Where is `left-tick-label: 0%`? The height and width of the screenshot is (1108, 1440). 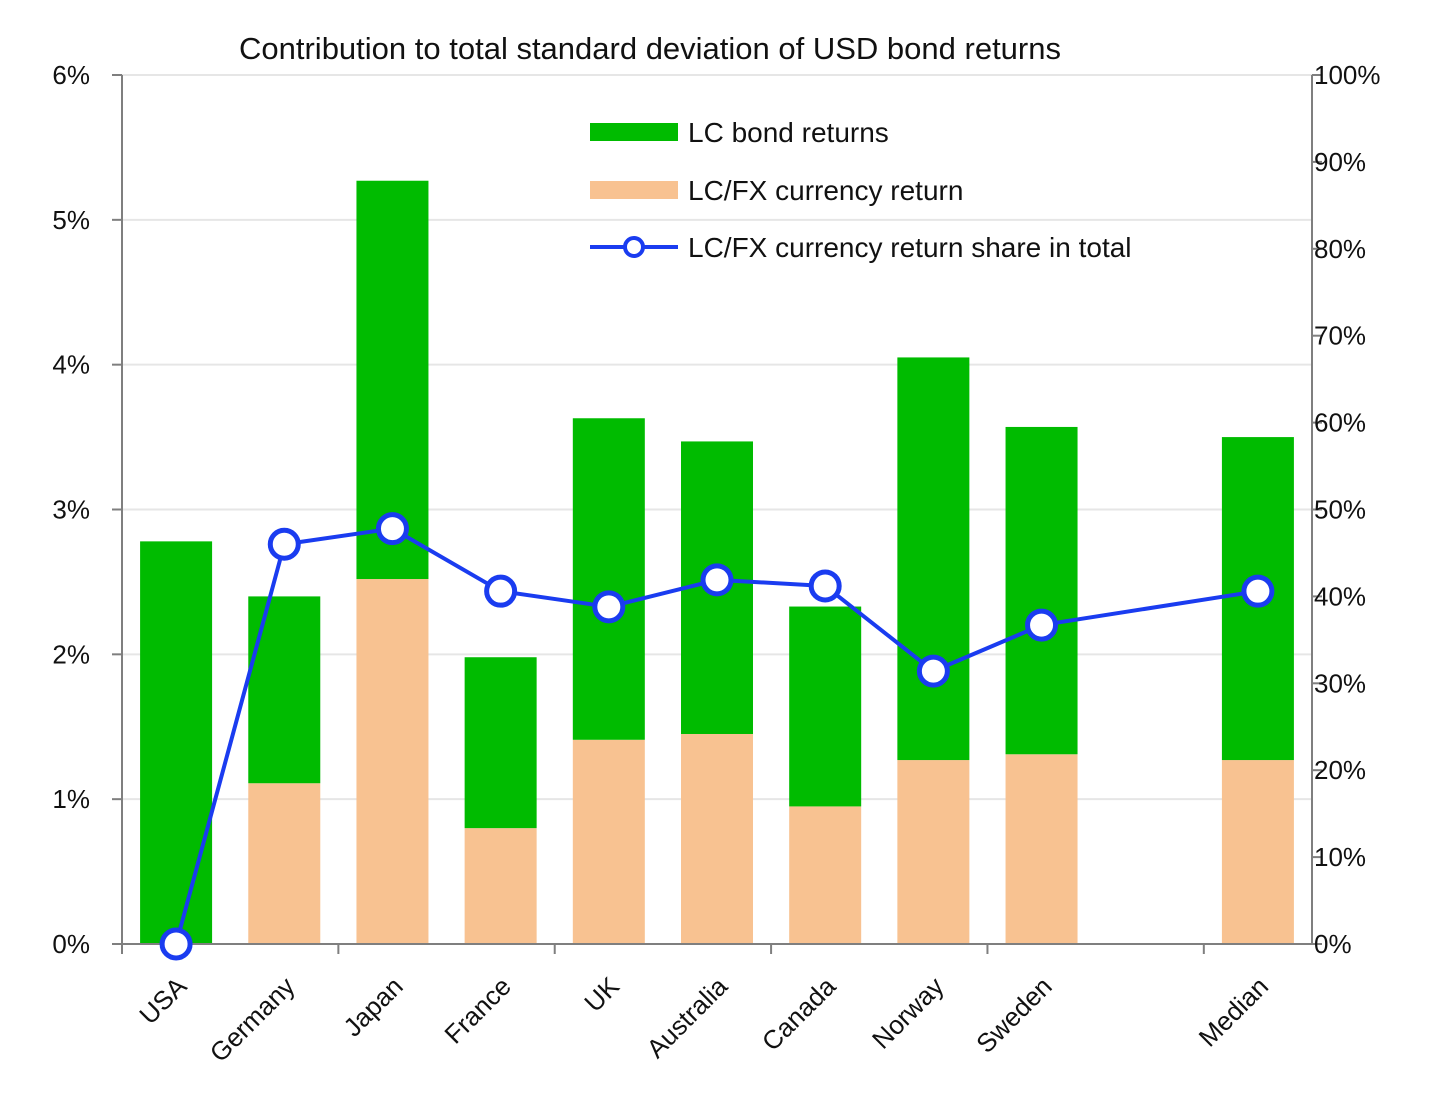 left-tick-label: 0% is located at coordinates (71, 944).